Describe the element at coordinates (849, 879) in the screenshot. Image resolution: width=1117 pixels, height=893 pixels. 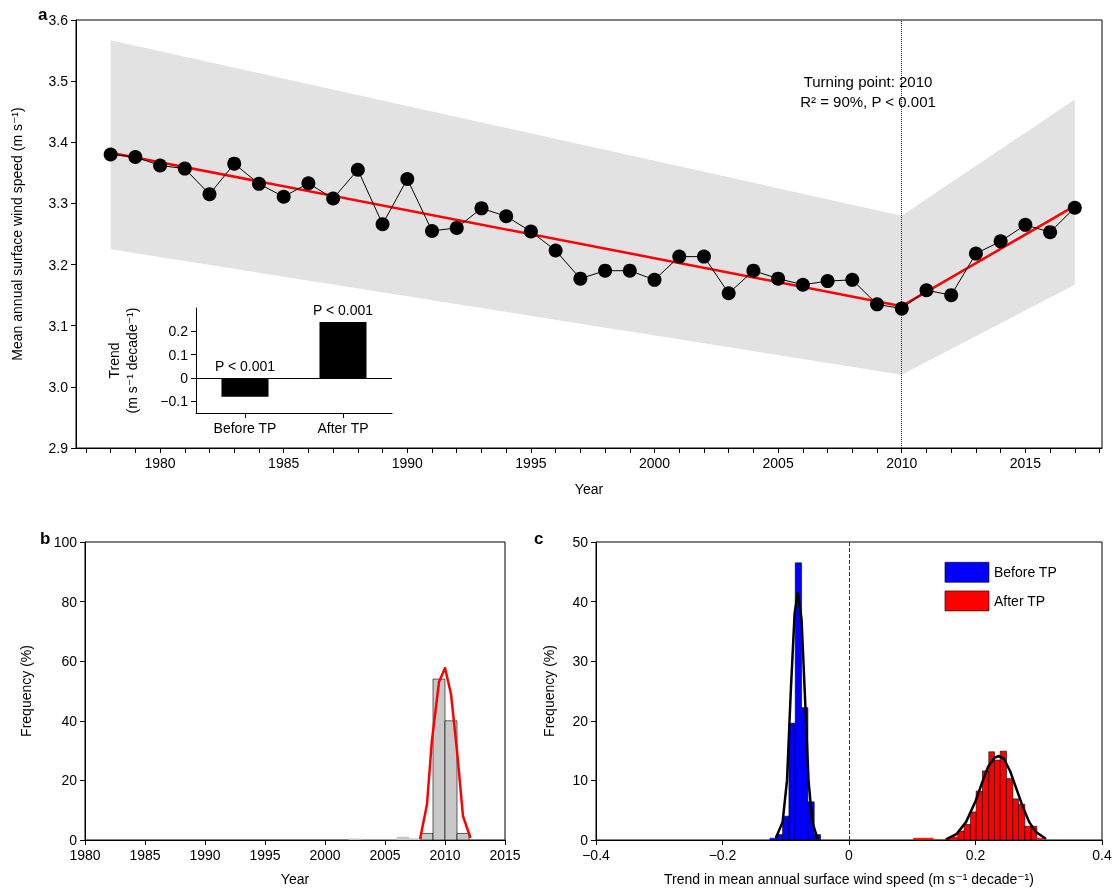
I see `x-axis-title: Trend in mean annual surface wind speed (m s⁻¹ decade⁻¹)` at that location.